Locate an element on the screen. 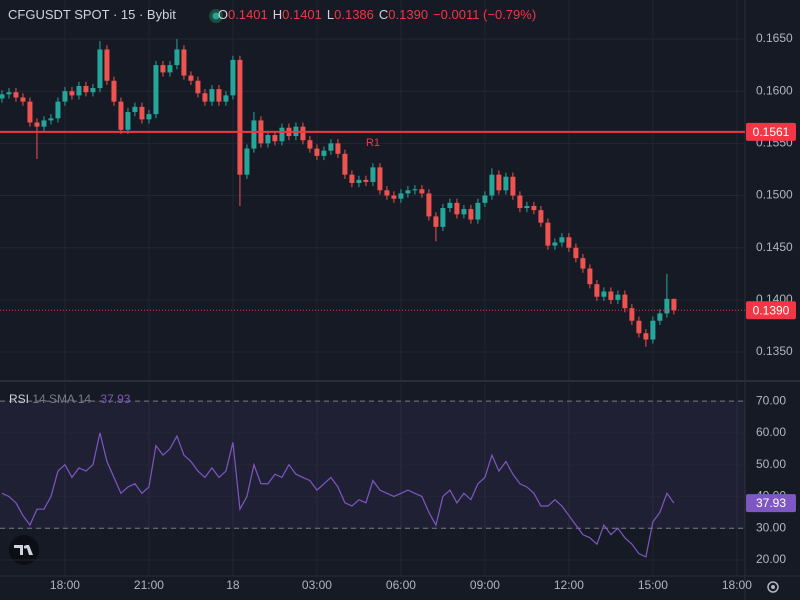 This screenshot has height=600, width=800. settings-icon is located at coordinates (773, 587).